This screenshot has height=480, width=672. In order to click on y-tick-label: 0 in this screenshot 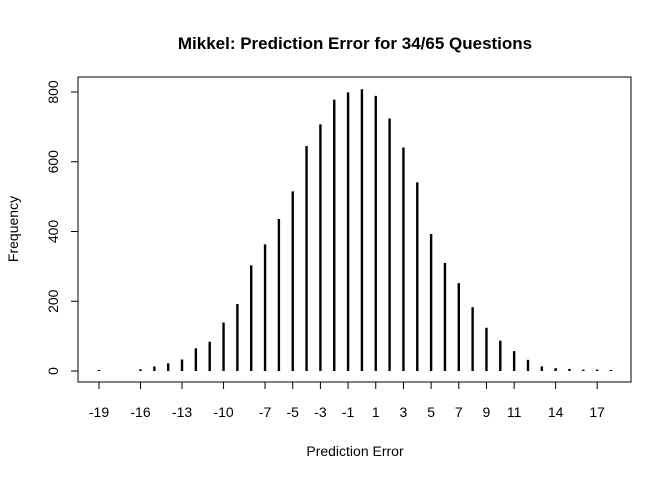, I will do `click(53, 371)`.